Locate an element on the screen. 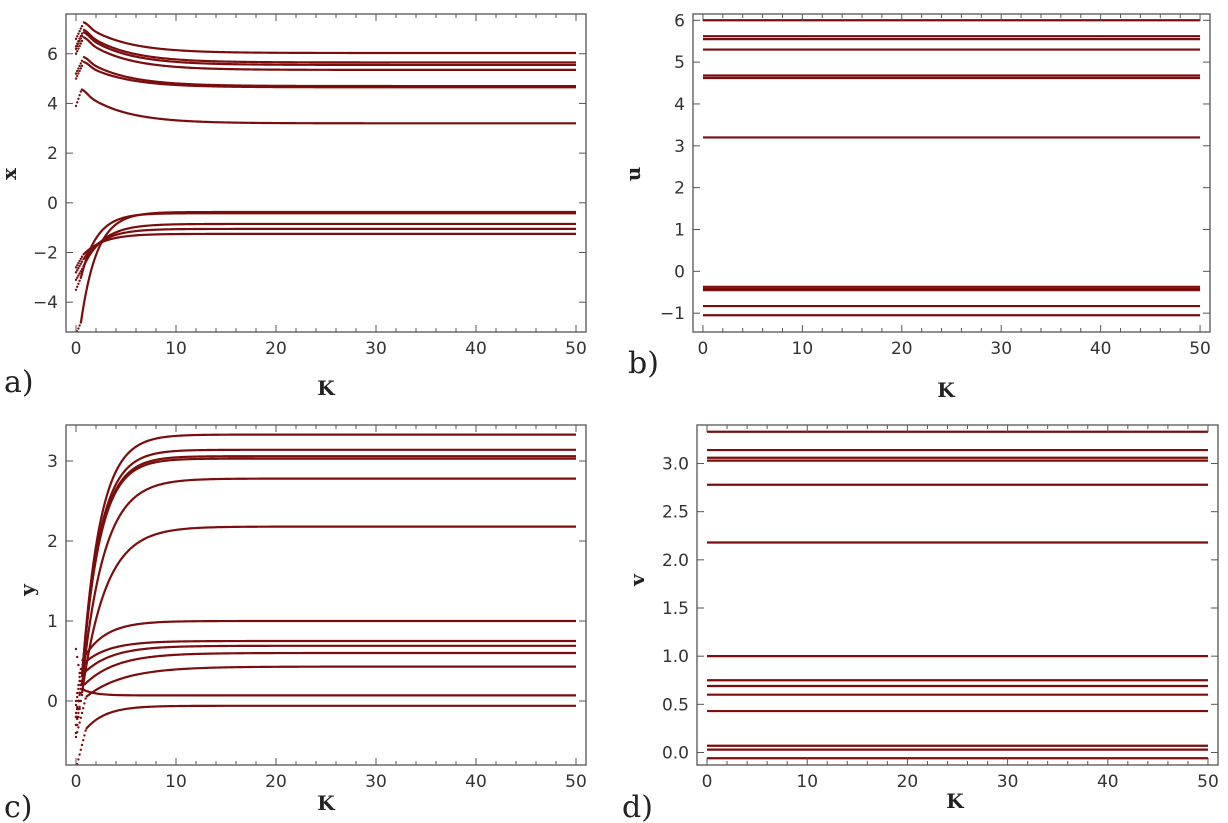  panel-b-data is located at coordinates (951, 168).